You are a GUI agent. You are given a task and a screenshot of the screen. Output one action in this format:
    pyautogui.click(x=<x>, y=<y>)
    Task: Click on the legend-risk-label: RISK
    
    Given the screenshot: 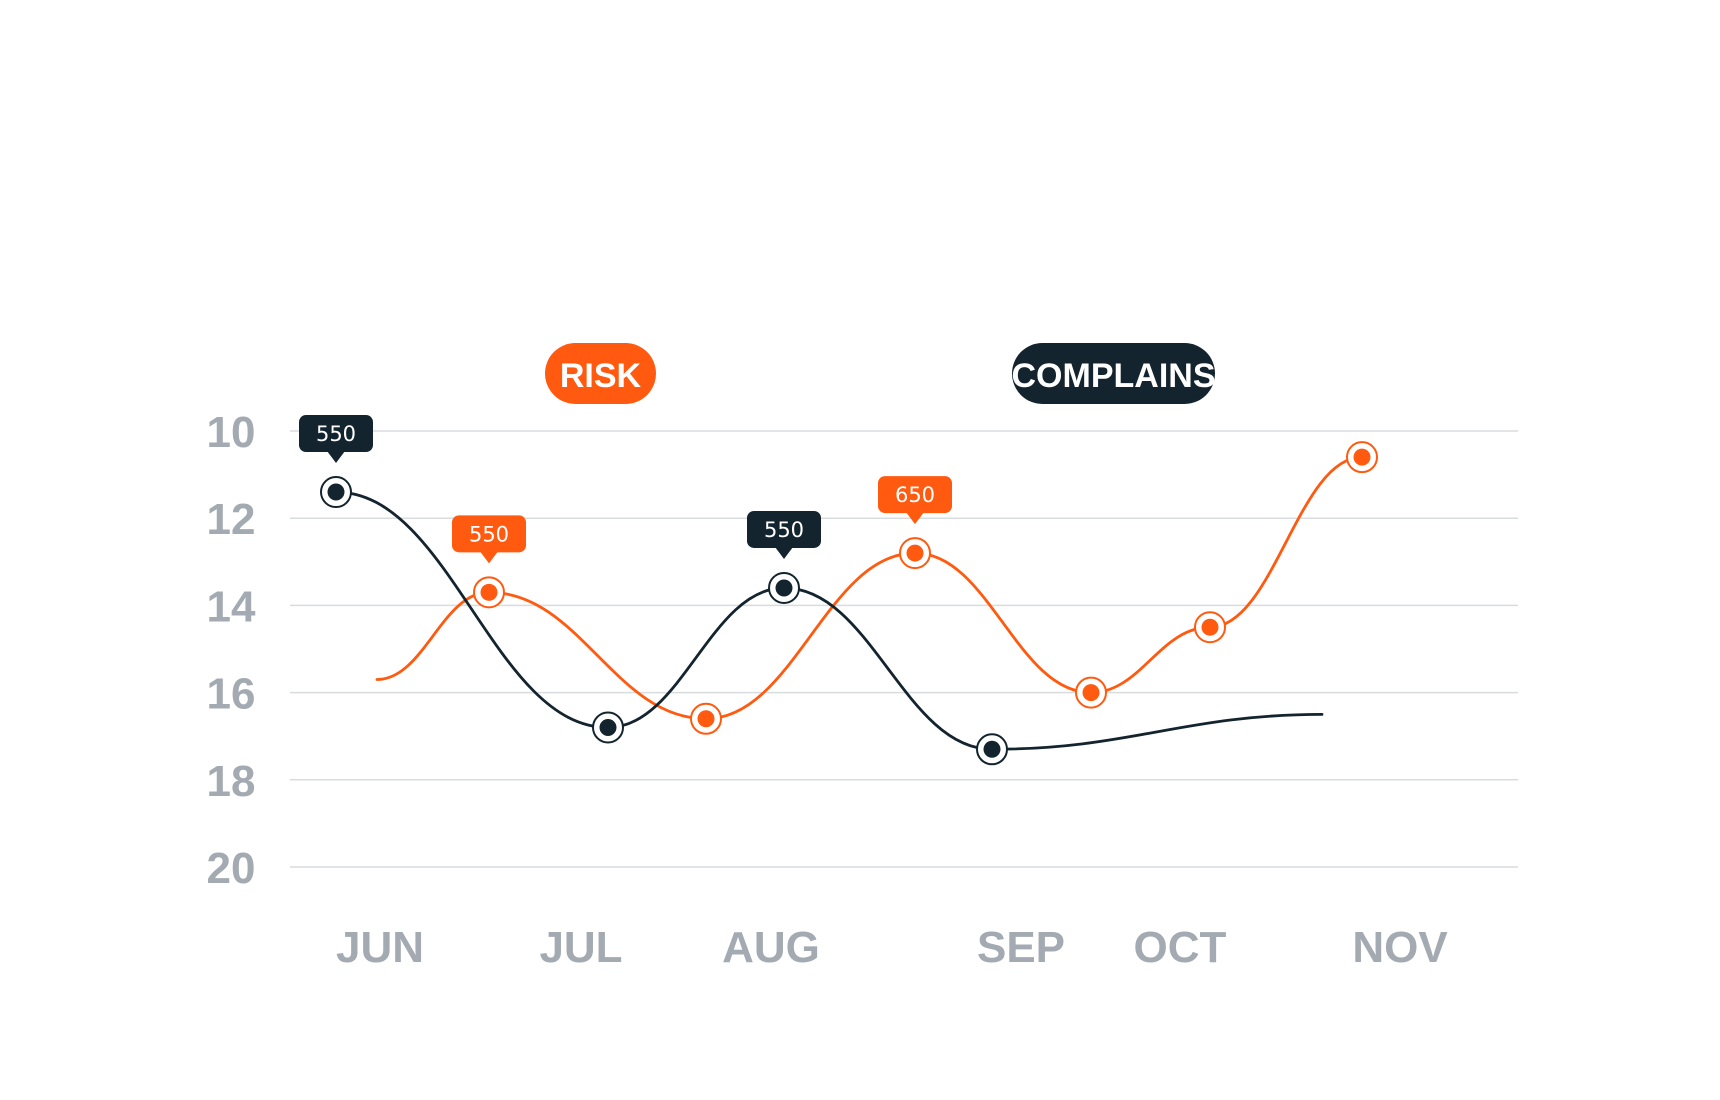 What is the action you would take?
    pyautogui.click(x=601, y=376)
    